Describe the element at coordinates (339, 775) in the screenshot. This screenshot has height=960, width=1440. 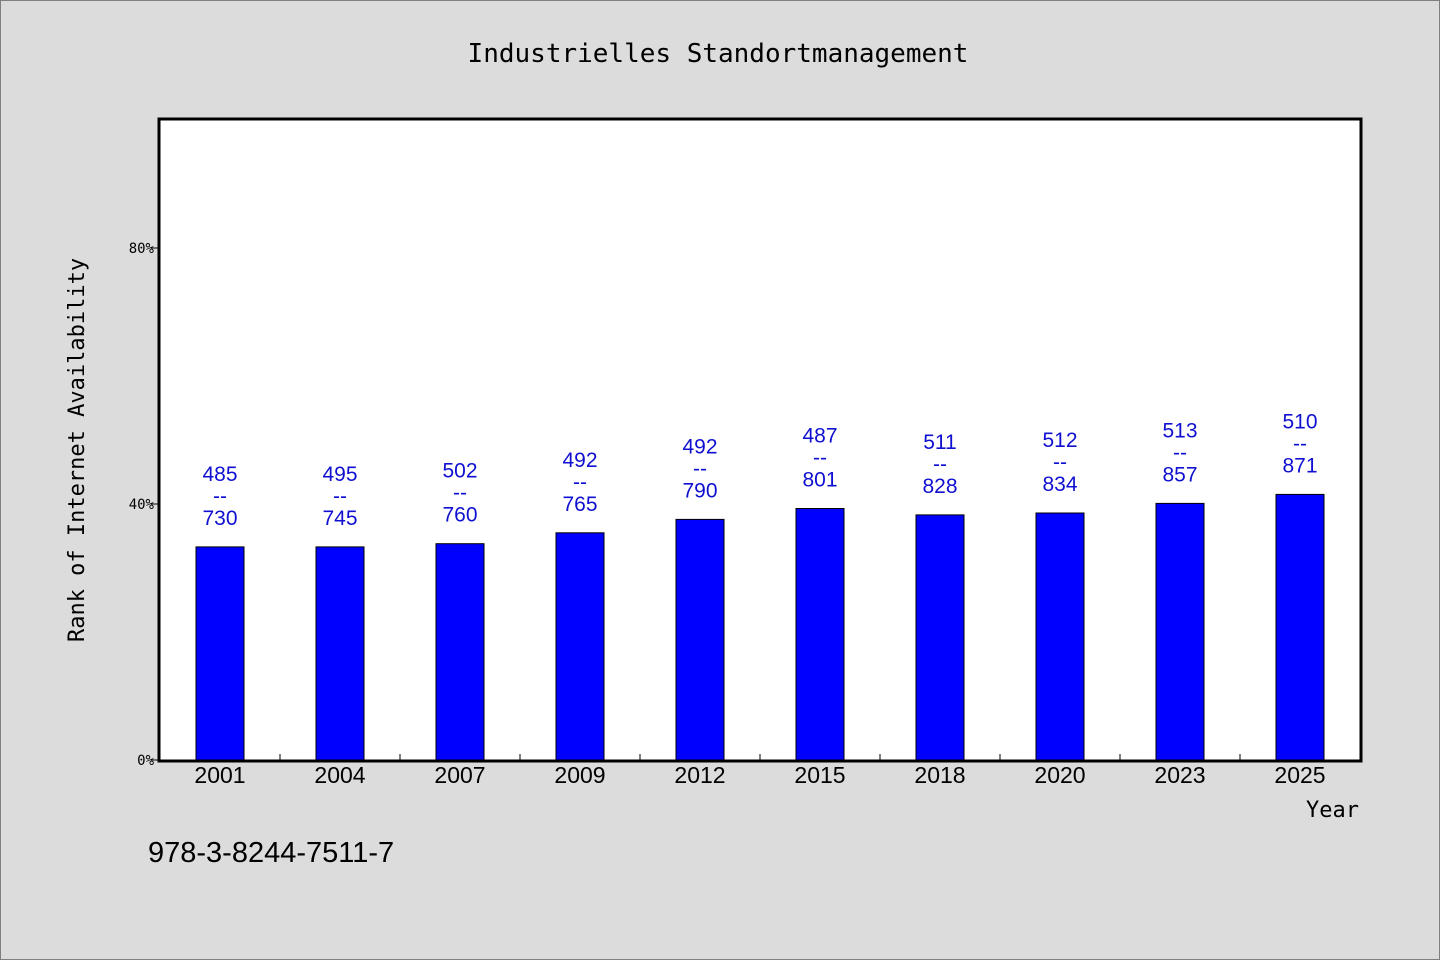
I see `x-tick-label: 2004` at that location.